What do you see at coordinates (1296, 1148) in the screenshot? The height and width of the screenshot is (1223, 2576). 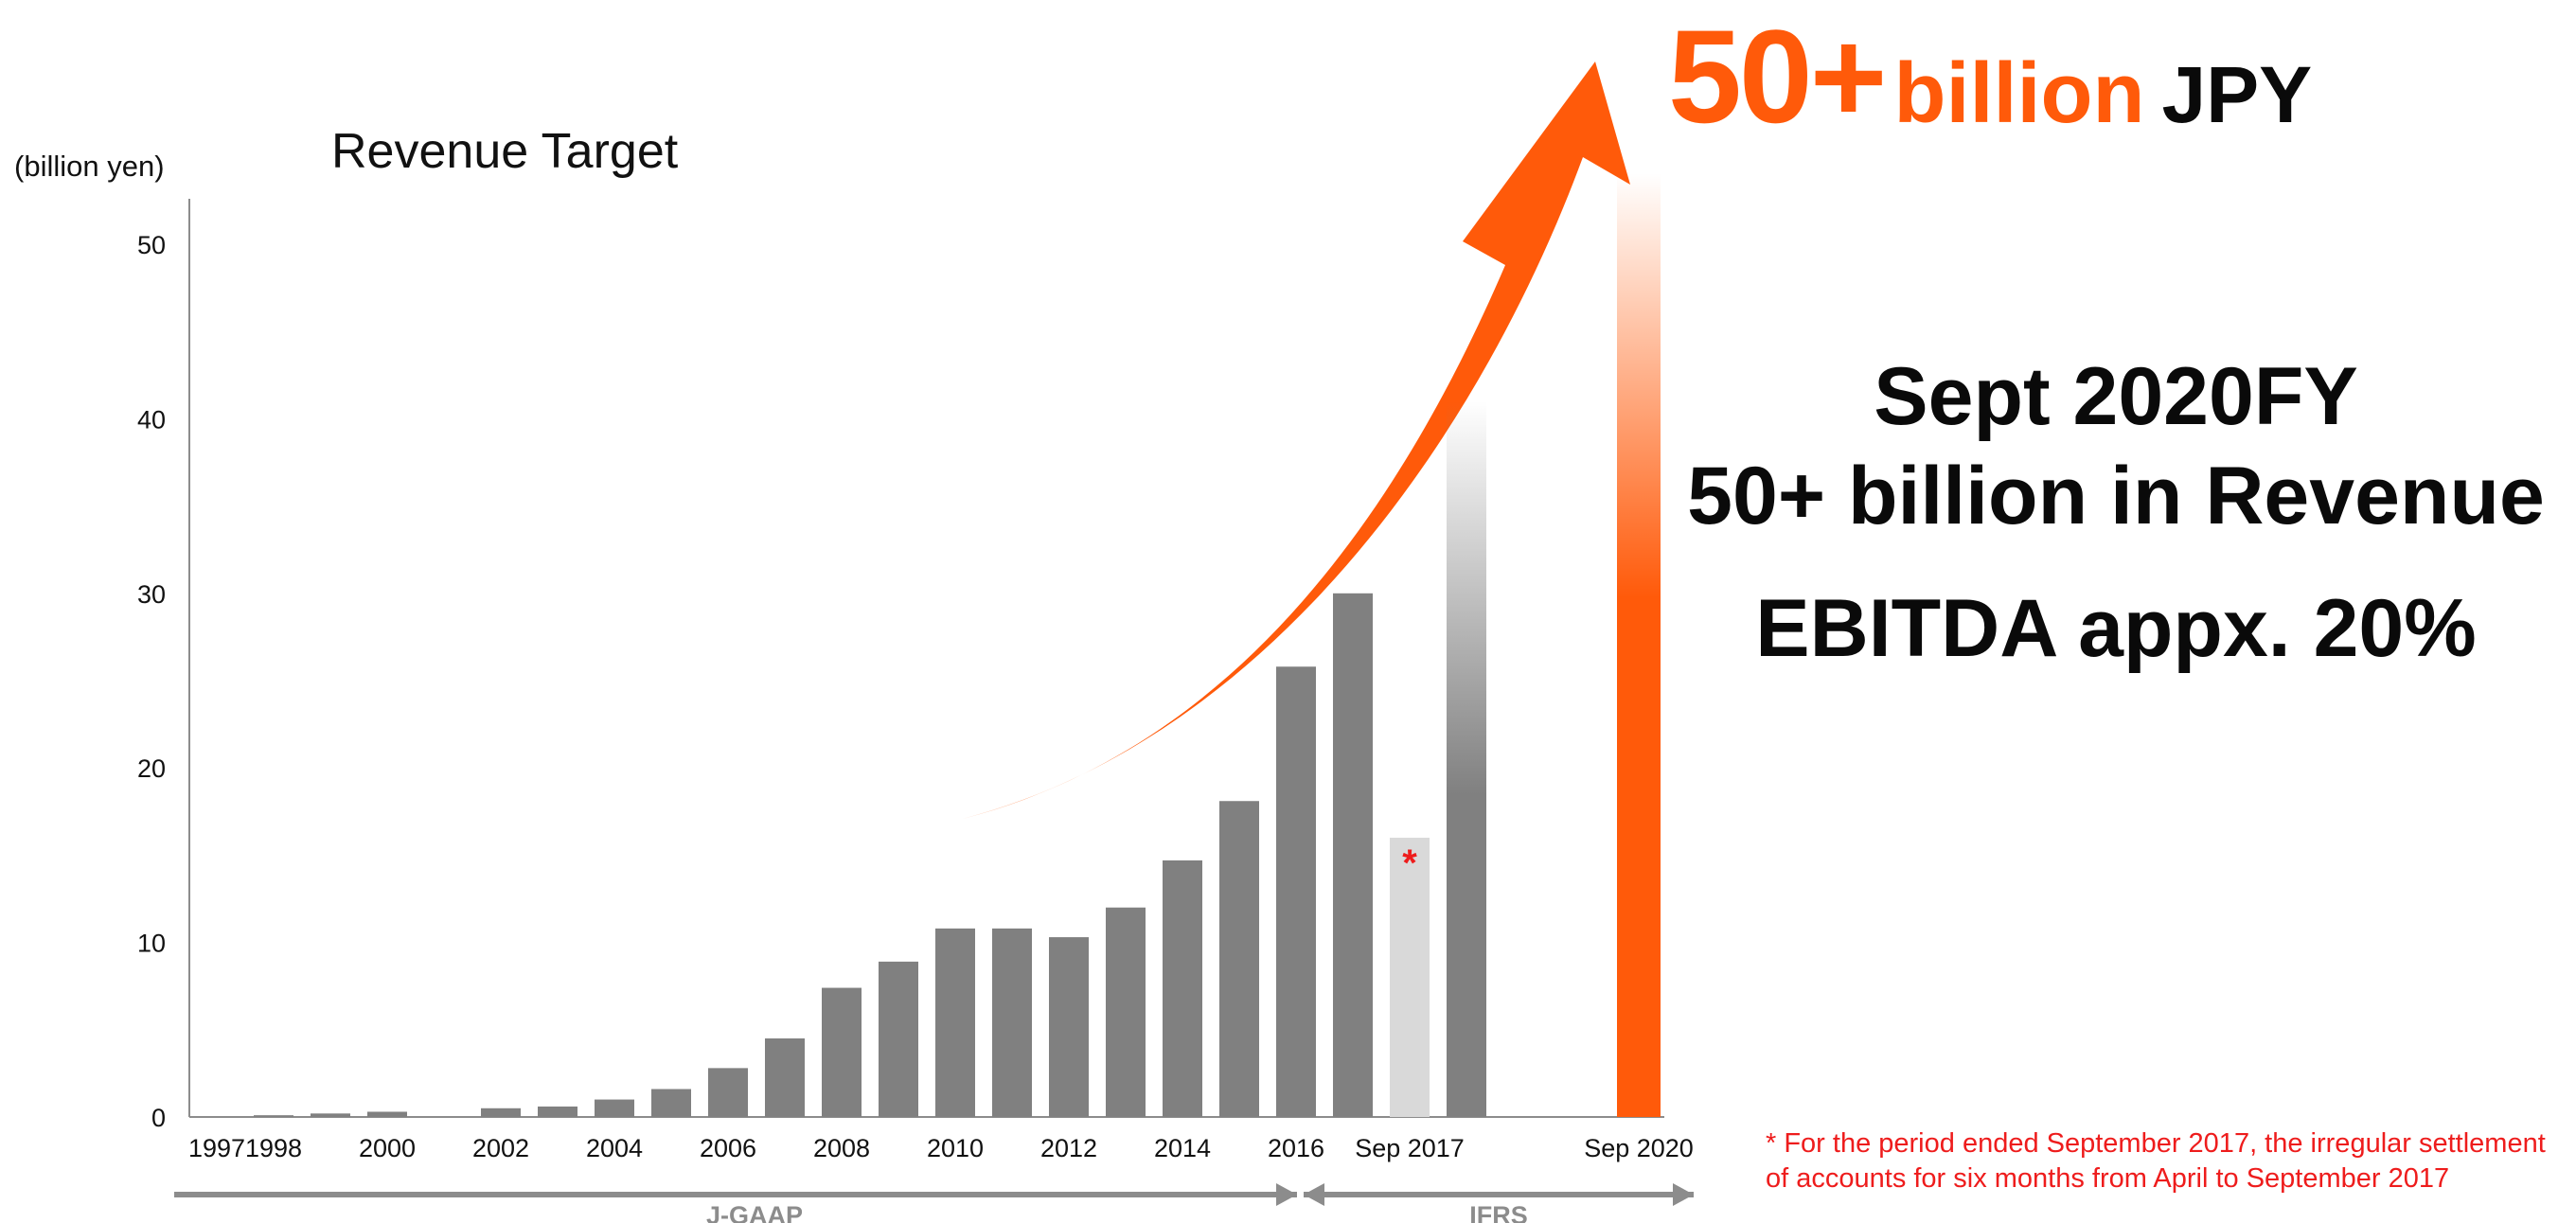 I see `x-tick-label: 2016` at bounding box center [1296, 1148].